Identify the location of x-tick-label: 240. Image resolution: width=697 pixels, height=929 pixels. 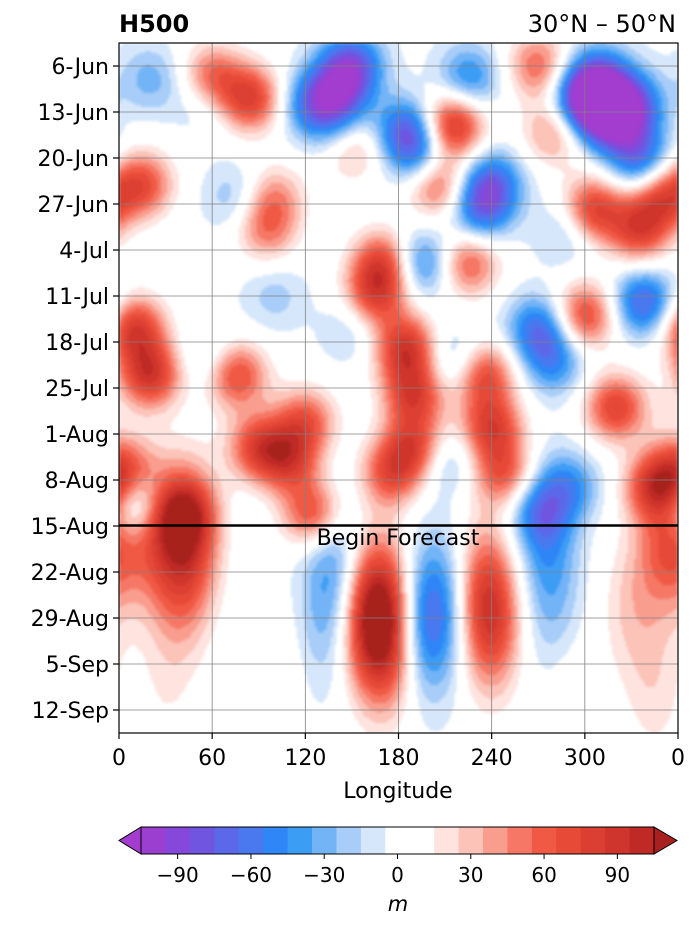
(492, 758).